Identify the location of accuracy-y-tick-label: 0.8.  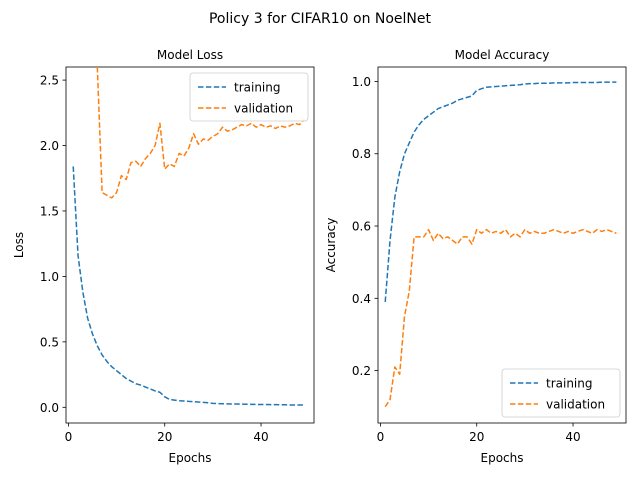
(361, 154).